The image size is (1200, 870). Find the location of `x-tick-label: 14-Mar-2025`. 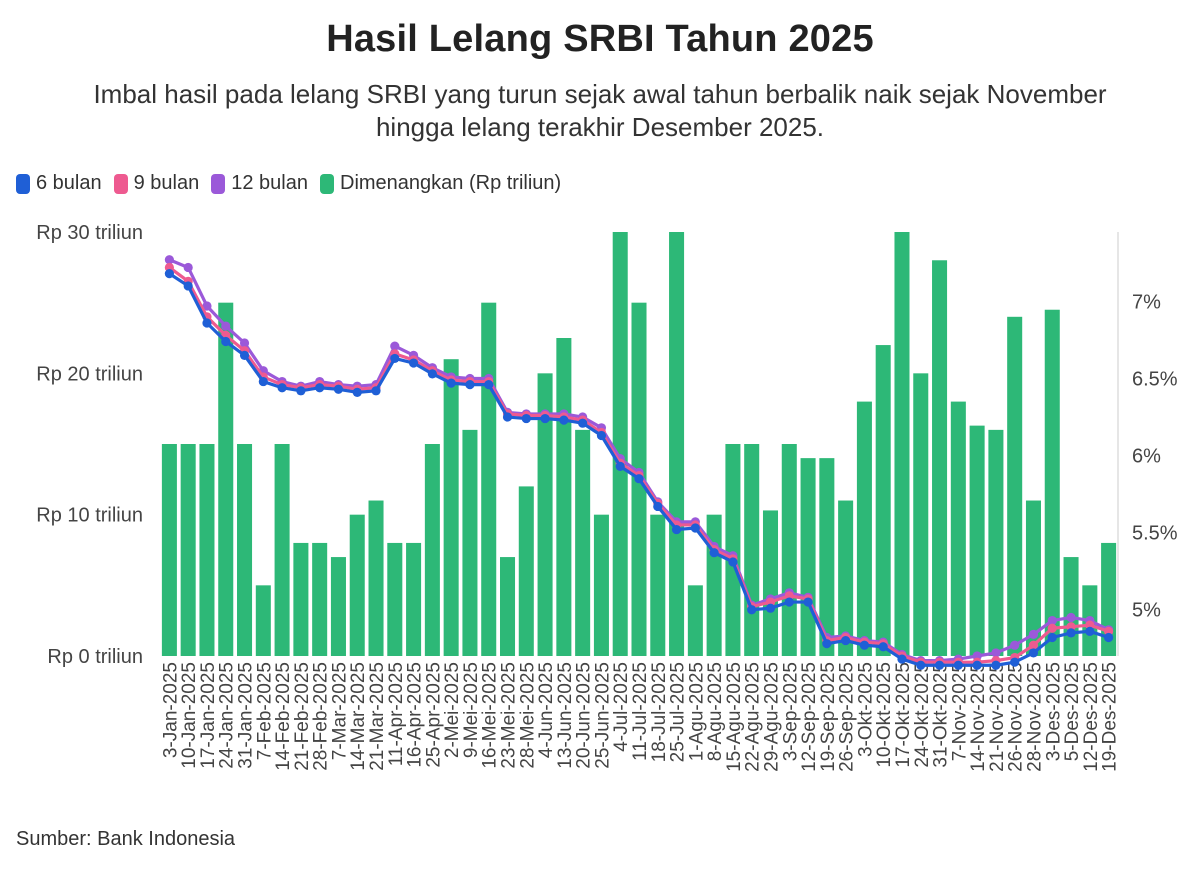

x-tick-label: 14-Mar-2025 is located at coordinates (358, 716).